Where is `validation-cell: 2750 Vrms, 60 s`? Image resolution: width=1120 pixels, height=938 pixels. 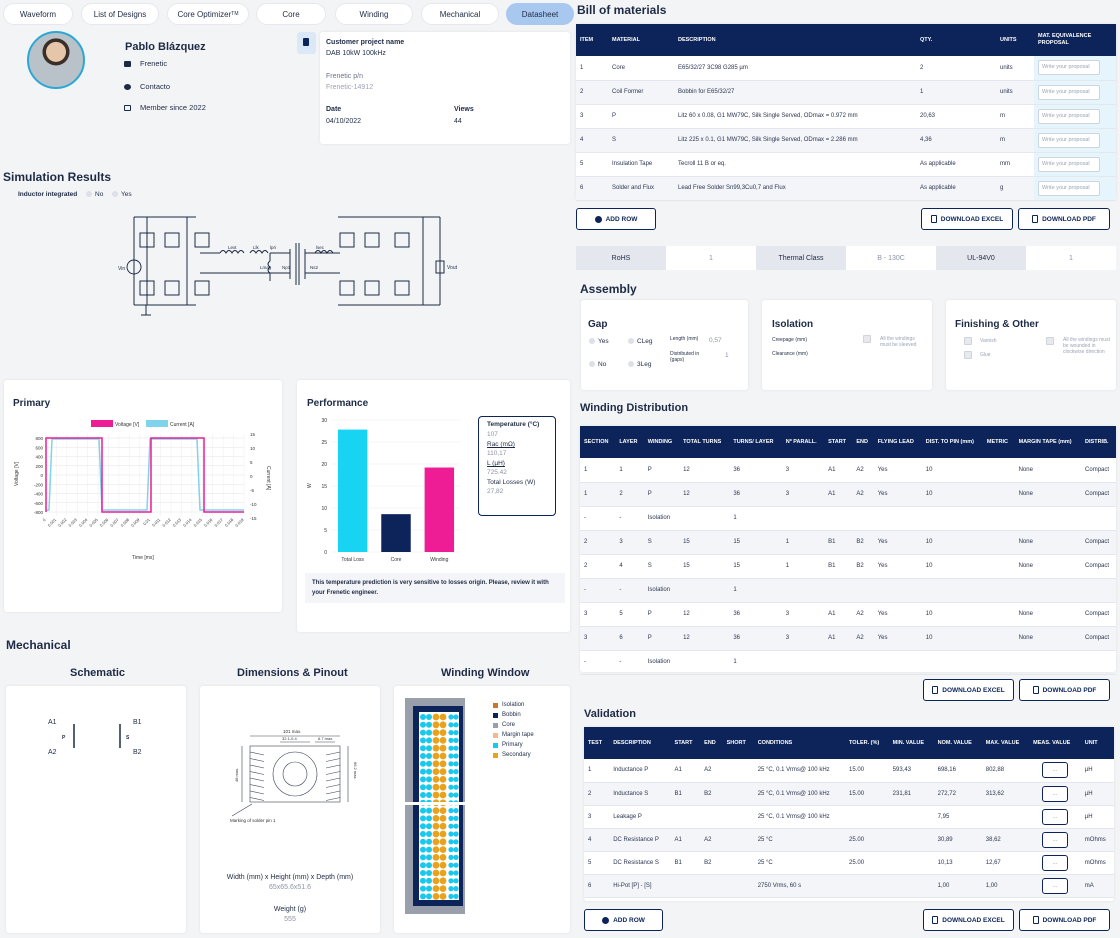 validation-cell: 2750 Vrms, 60 s is located at coordinates (799, 886).